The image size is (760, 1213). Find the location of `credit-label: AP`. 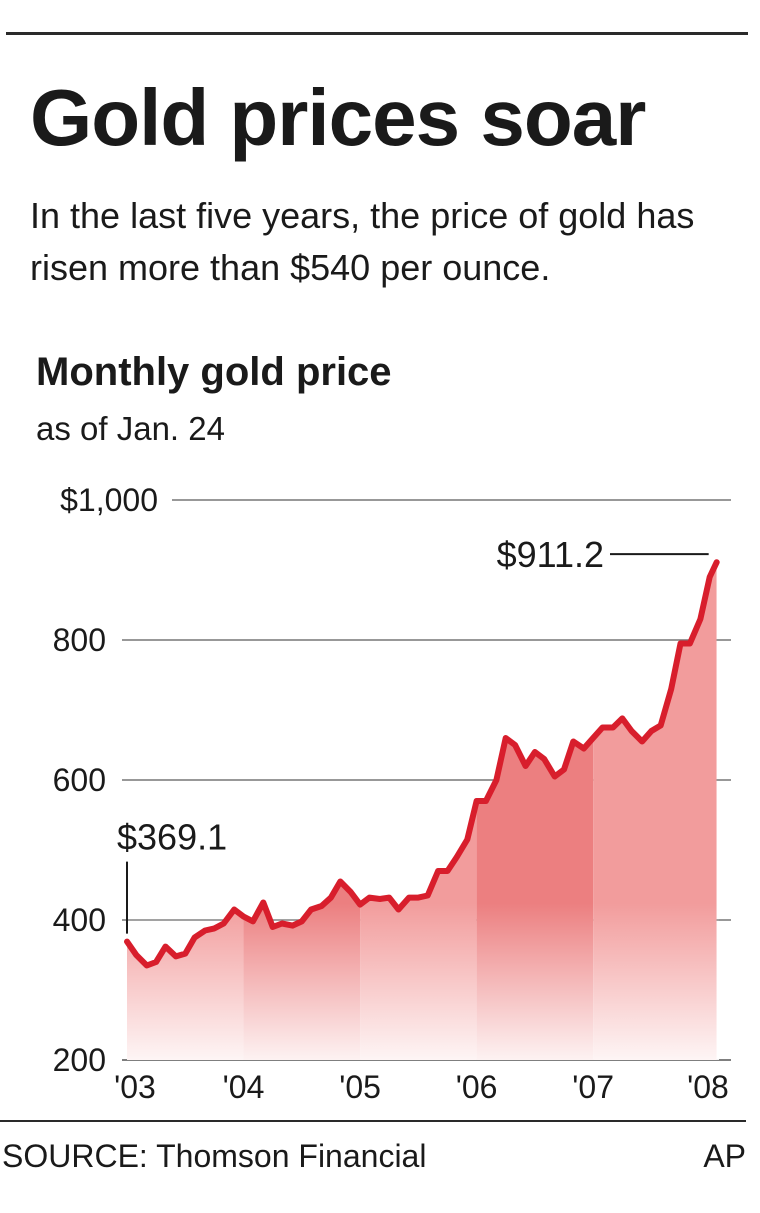

credit-label: AP is located at coordinates (724, 1156).